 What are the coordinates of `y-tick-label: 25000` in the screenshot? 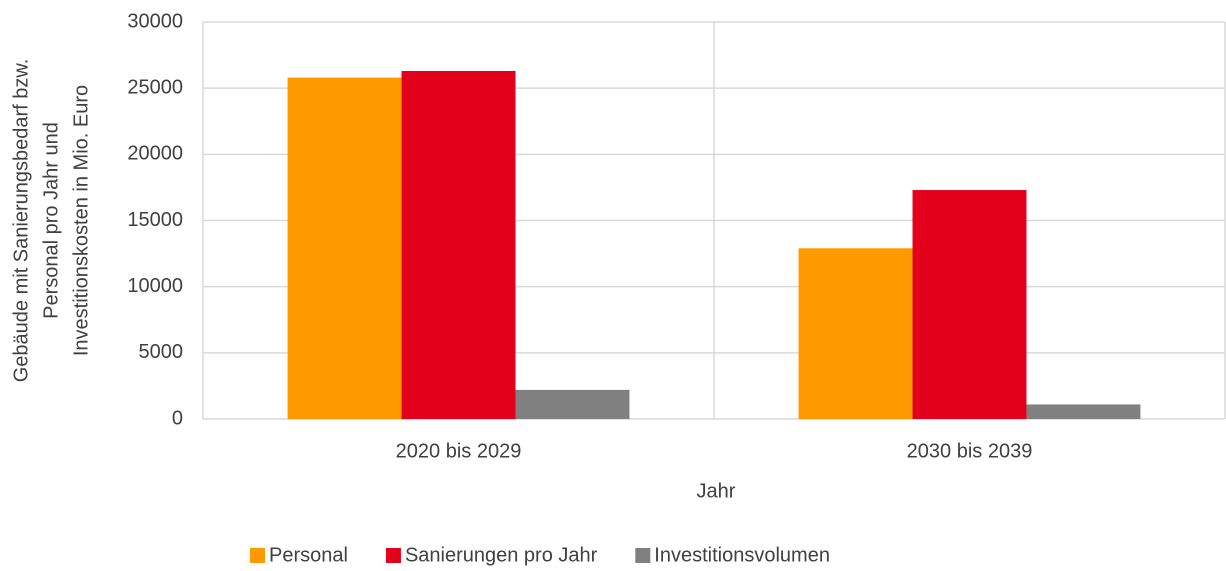 It's located at (155, 87).